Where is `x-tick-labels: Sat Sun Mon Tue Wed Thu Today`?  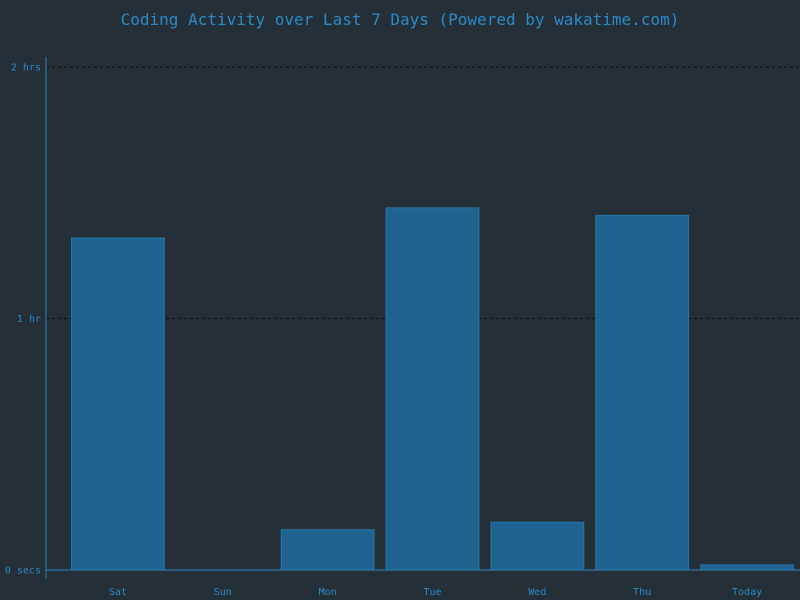 x-tick-labels: Sat Sun Mon Tue Wed Thu Today is located at coordinates (435, 592).